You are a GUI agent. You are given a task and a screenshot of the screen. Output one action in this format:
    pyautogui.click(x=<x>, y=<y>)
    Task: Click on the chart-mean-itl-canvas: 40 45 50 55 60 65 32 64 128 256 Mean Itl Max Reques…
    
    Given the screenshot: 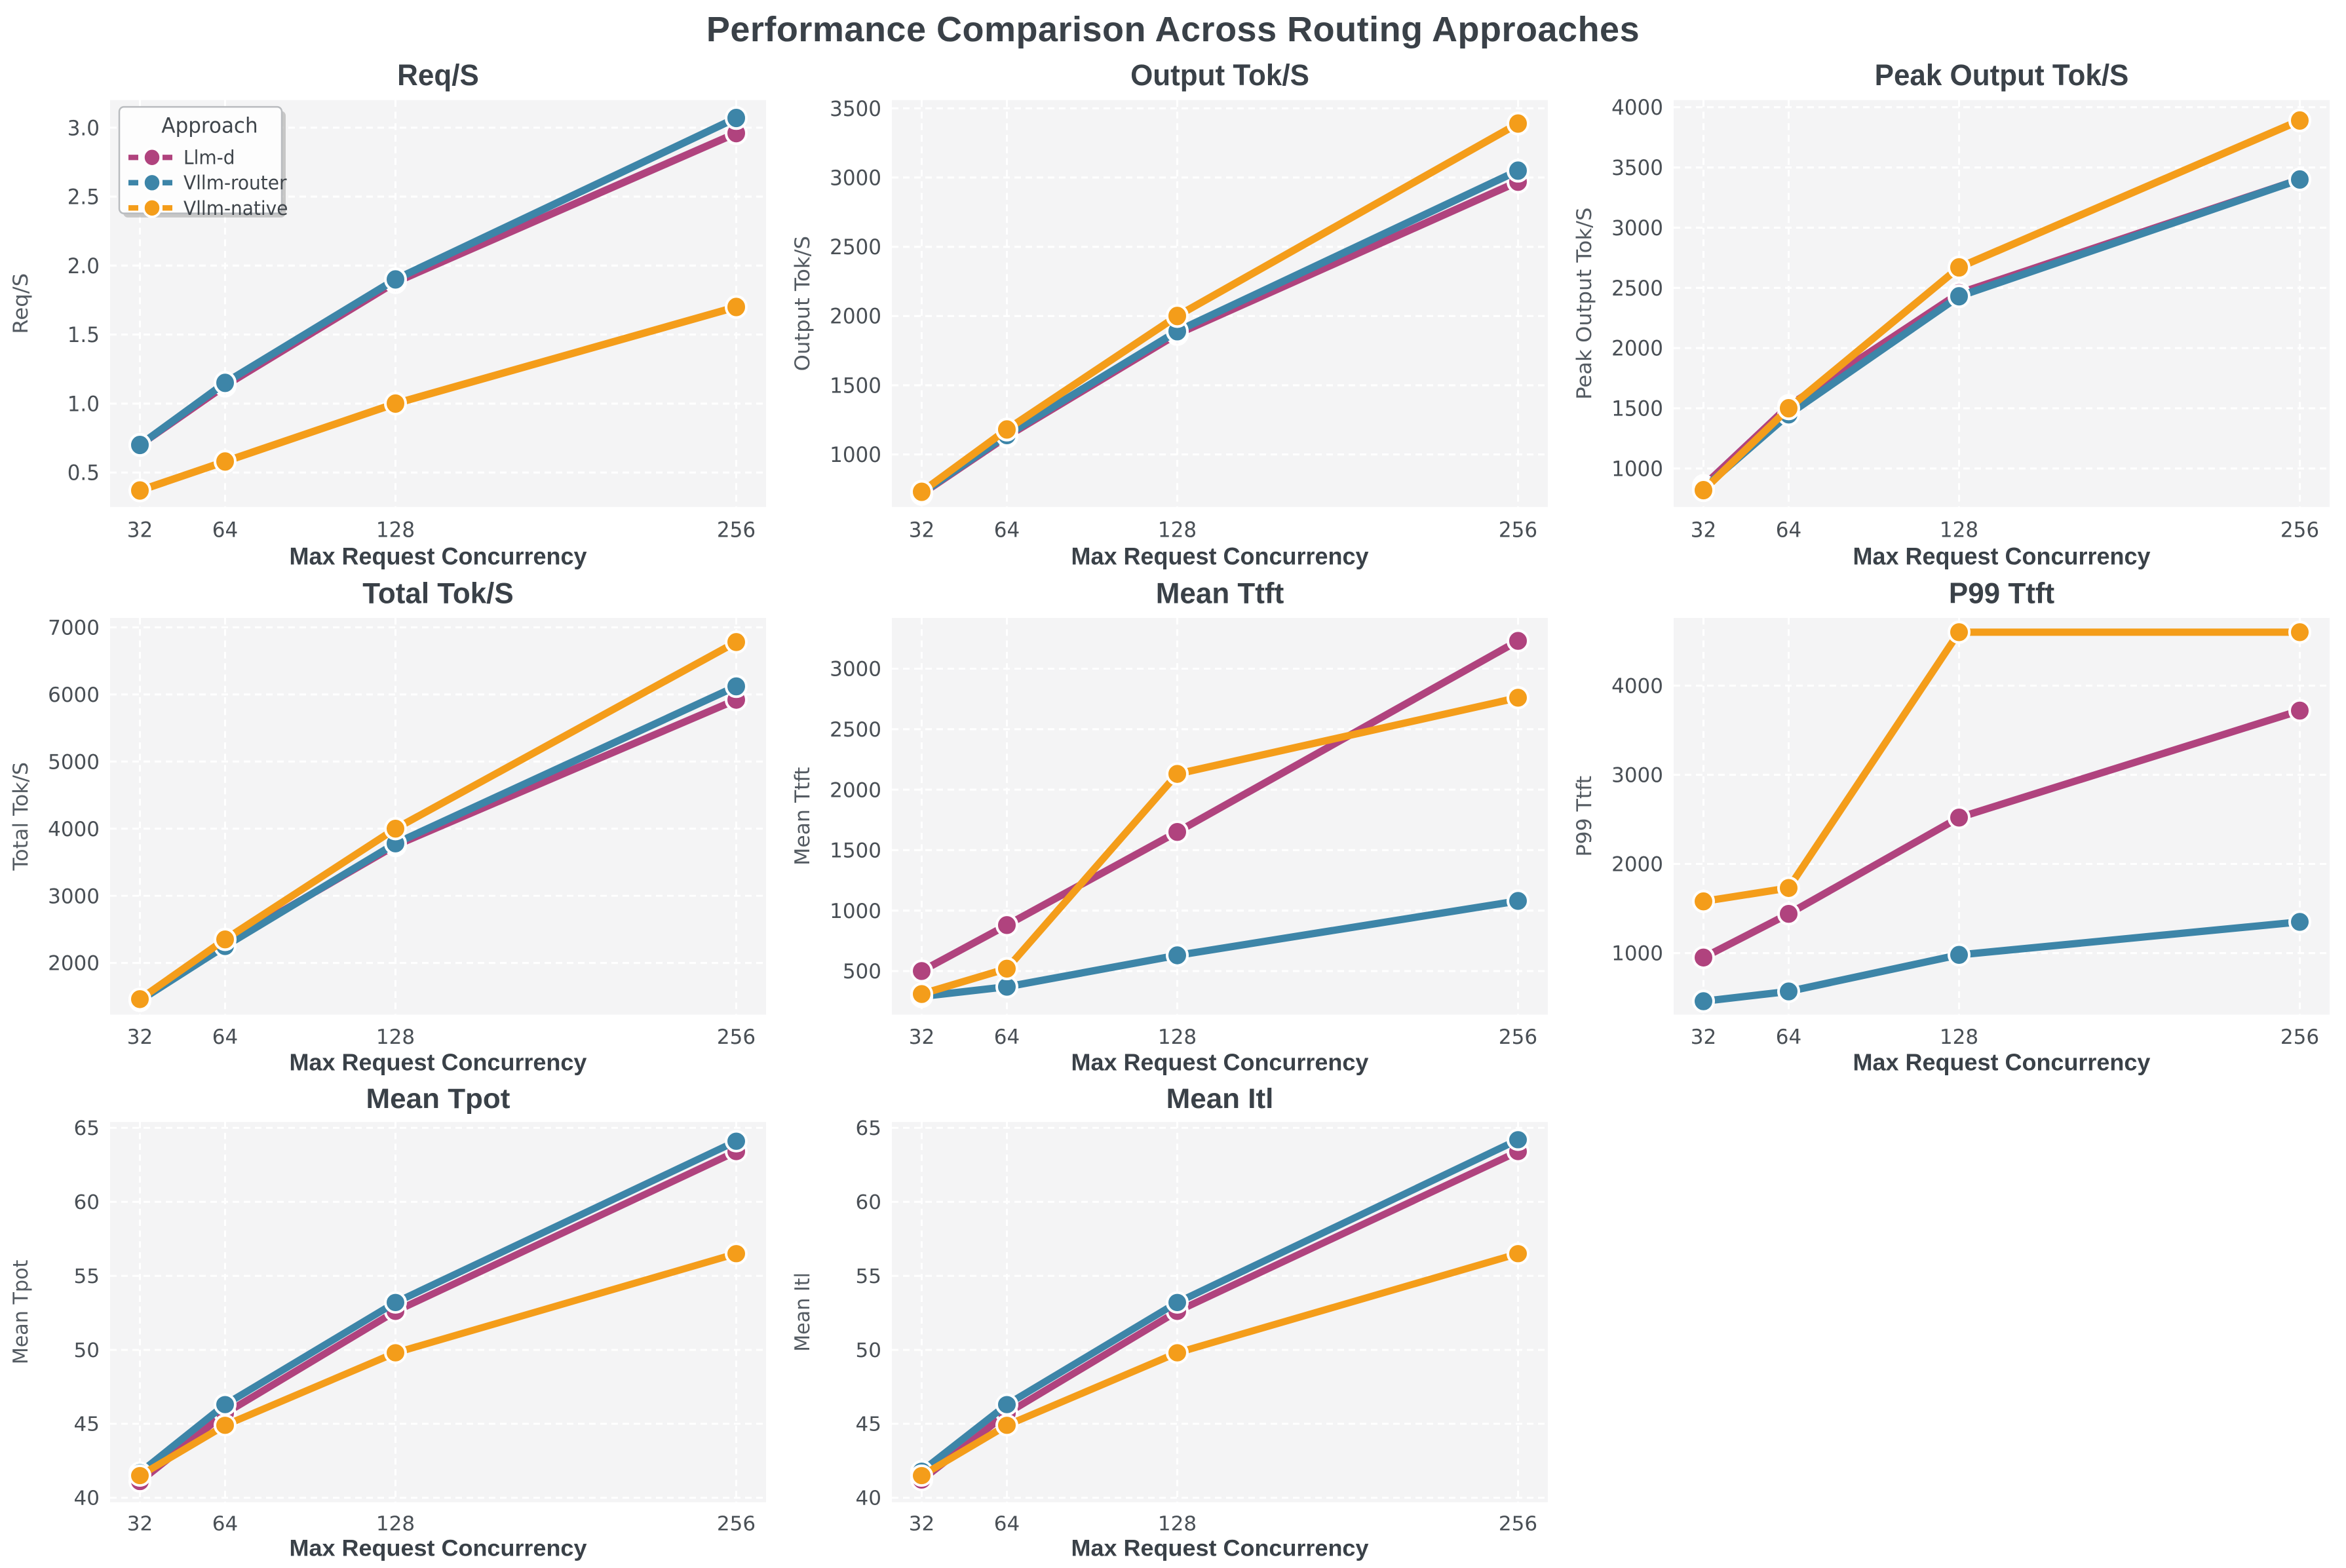 What is the action you would take?
    pyautogui.click(x=1170, y=1322)
    